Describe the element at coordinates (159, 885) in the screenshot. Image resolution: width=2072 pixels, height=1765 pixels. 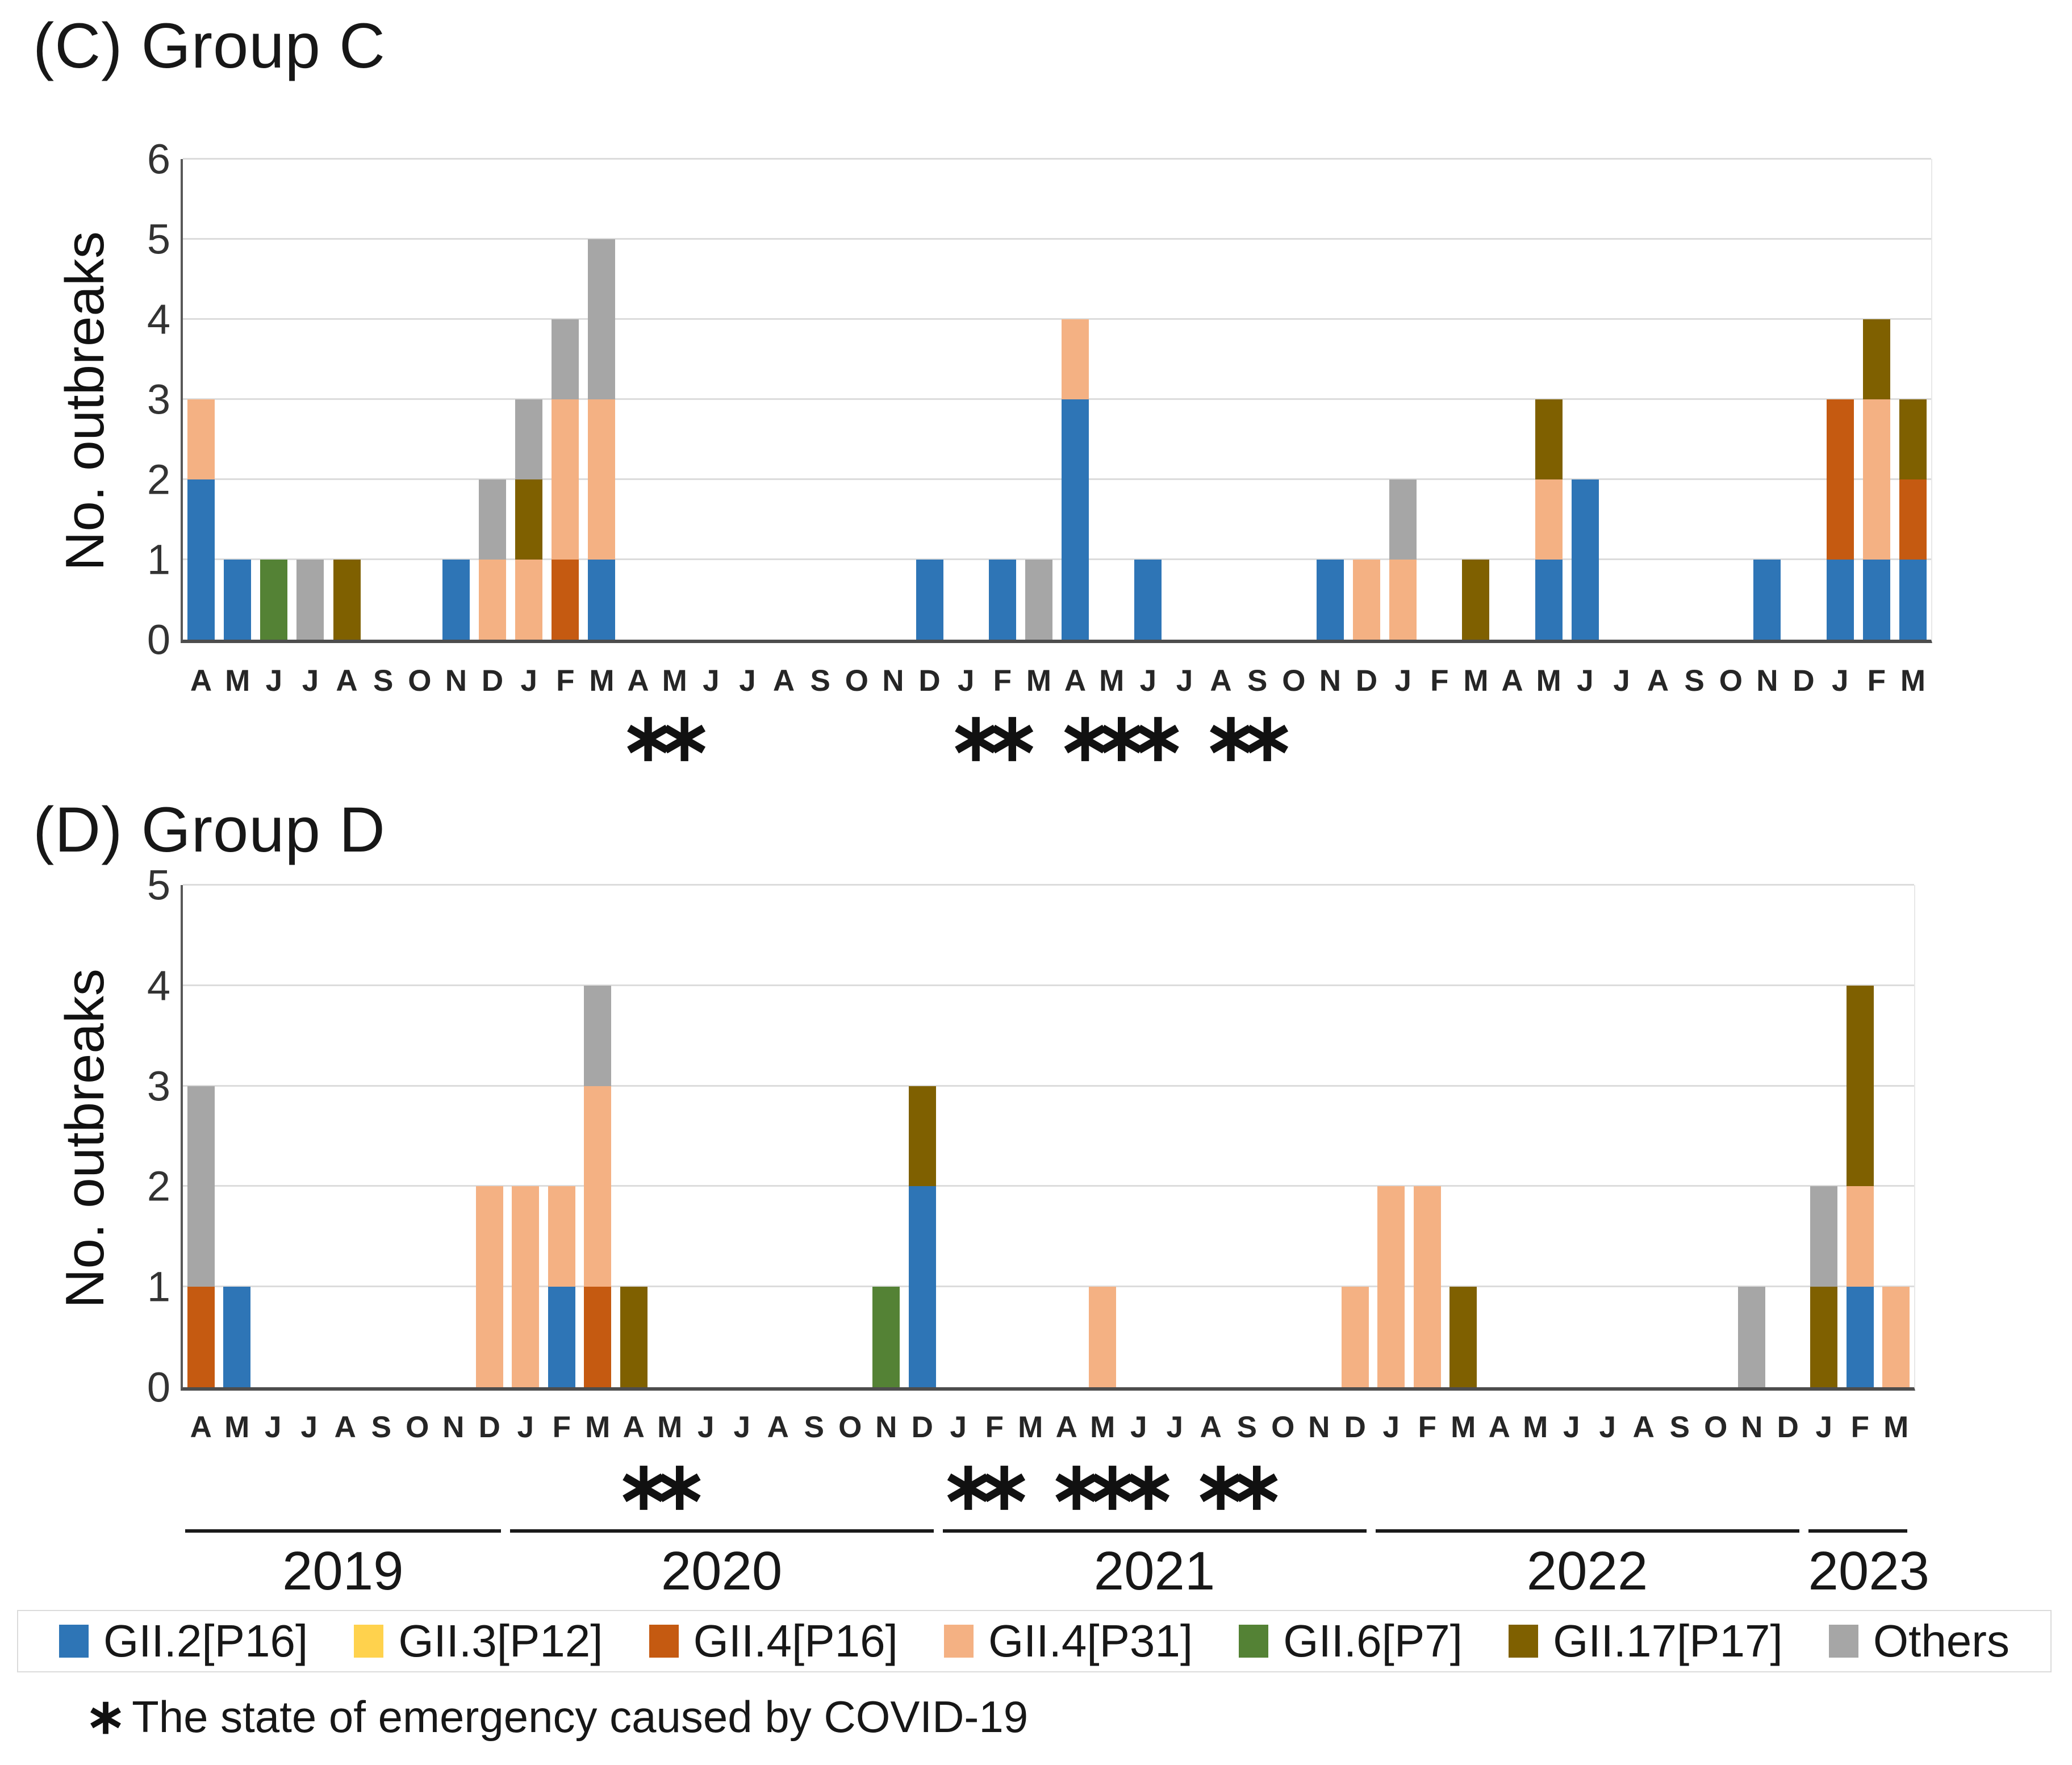
I see `y-tick-label: 5` at that location.